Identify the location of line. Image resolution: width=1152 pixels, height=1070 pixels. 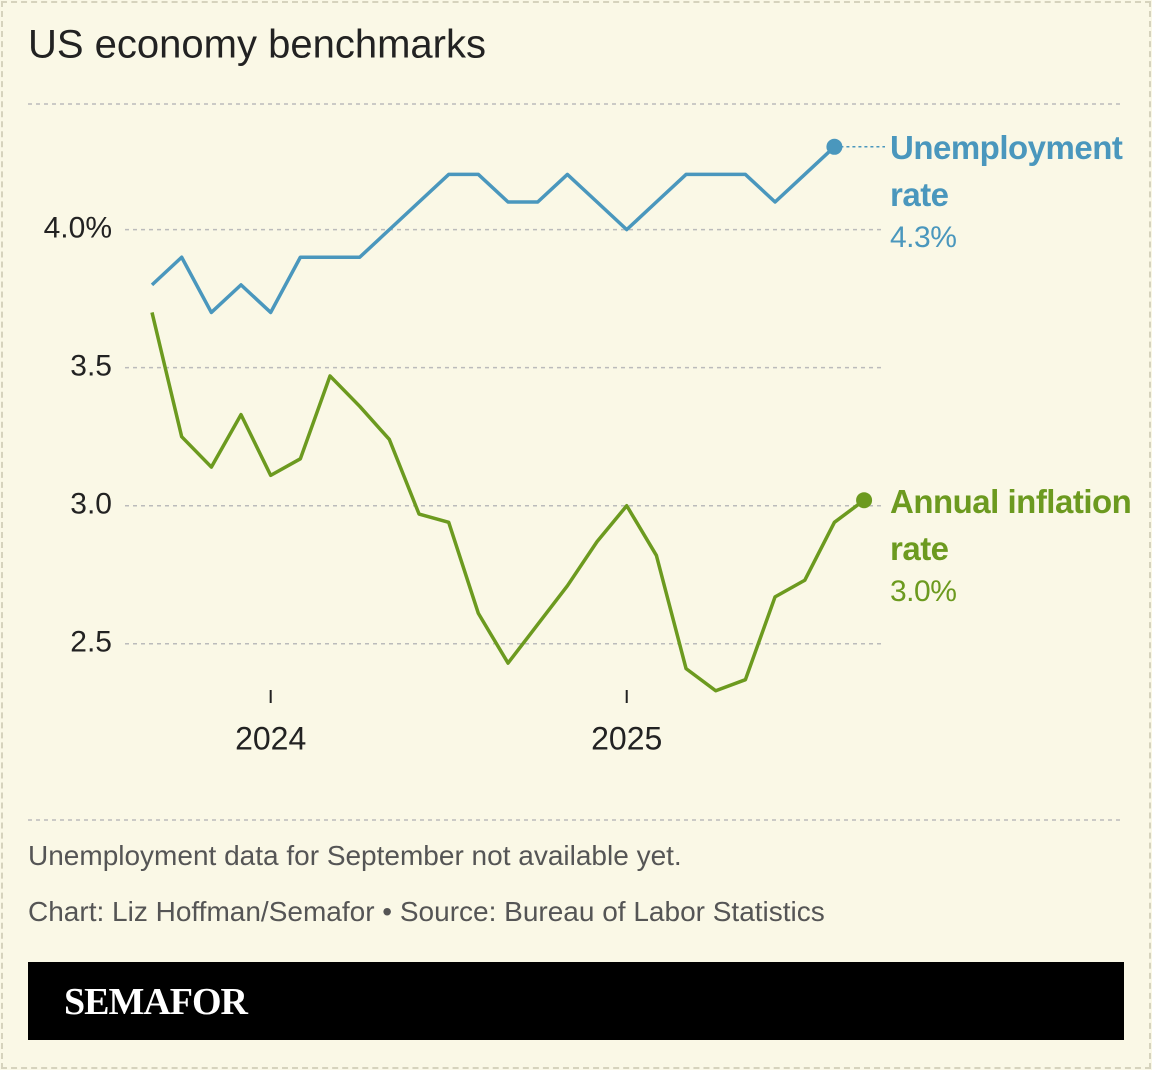
(493, 230).